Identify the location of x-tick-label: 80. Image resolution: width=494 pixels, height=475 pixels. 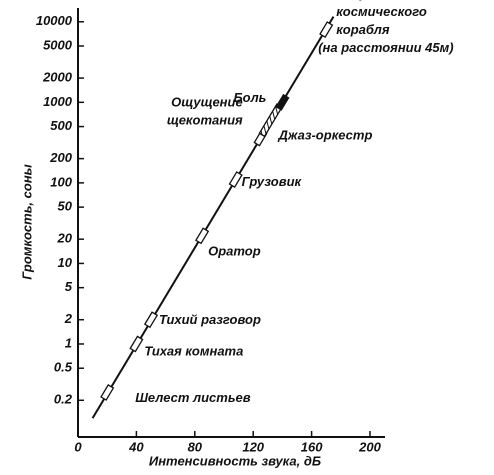
(195, 446).